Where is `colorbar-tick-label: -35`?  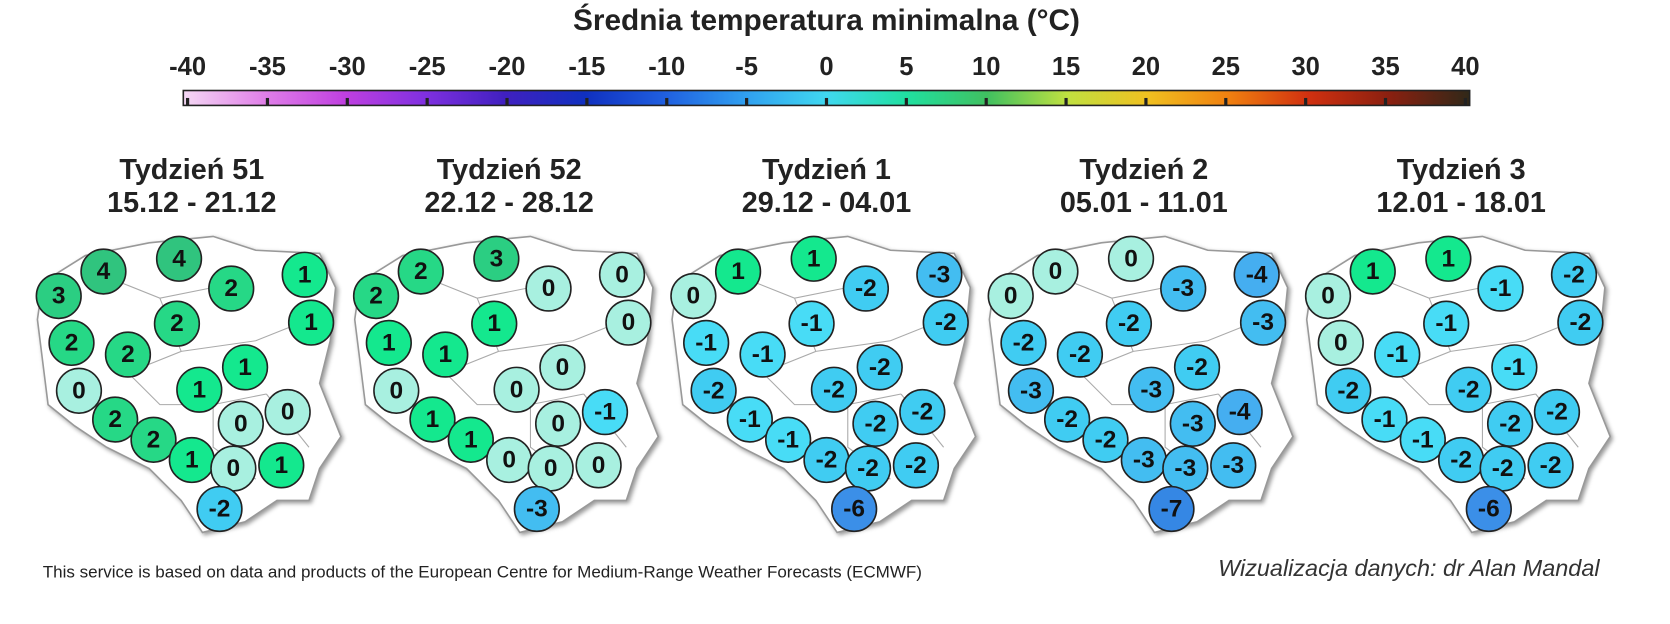
colorbar-tick-label: -35 is located at coordinates (267, 67).